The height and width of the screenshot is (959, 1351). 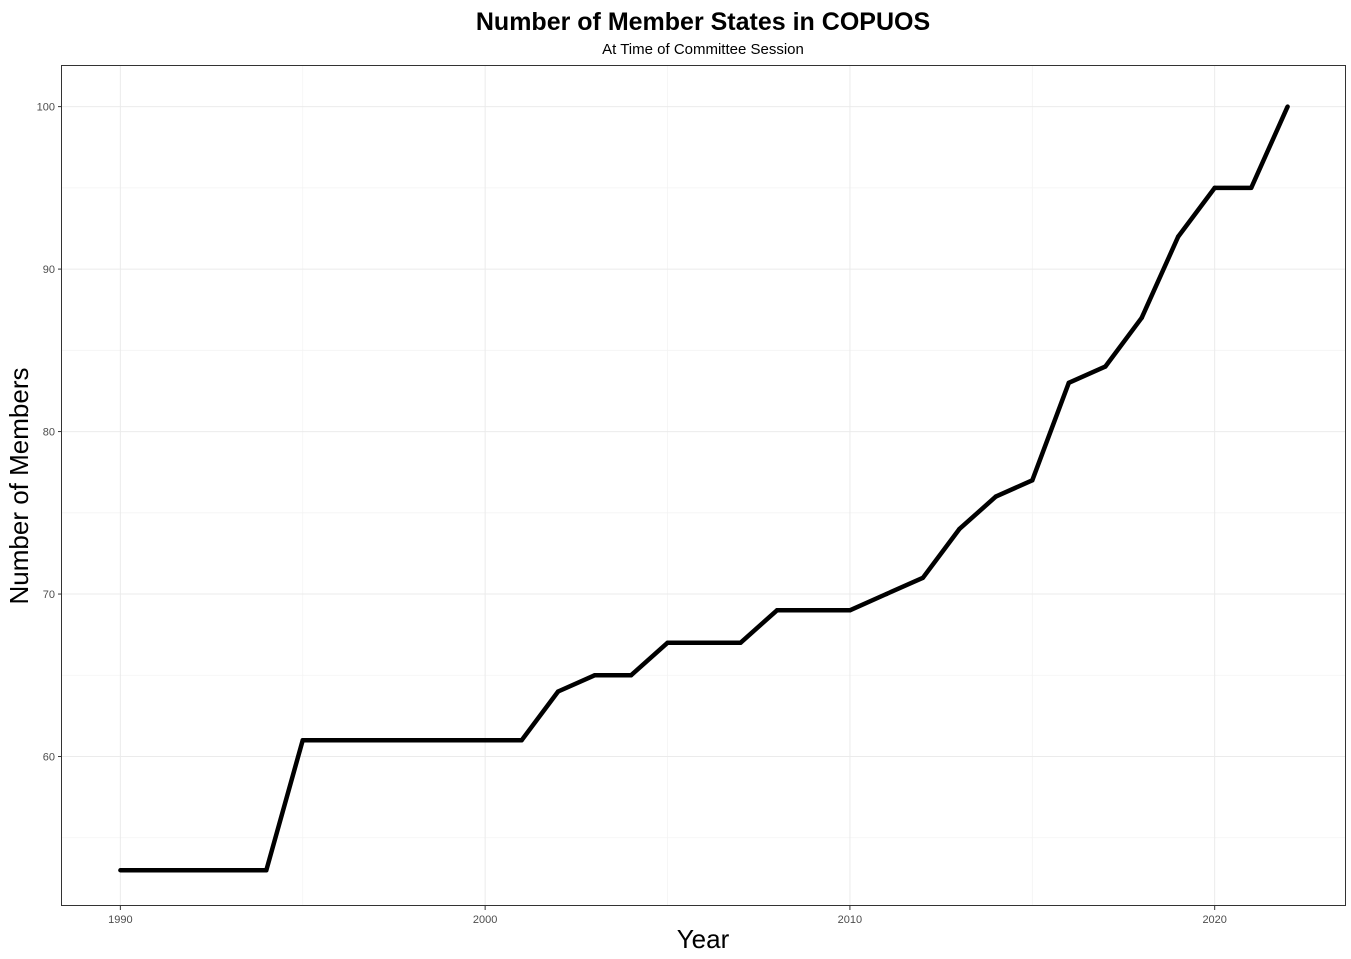 I want to click on chart-subtitle: At Time of Committee Session, so click(x=703, y=49).